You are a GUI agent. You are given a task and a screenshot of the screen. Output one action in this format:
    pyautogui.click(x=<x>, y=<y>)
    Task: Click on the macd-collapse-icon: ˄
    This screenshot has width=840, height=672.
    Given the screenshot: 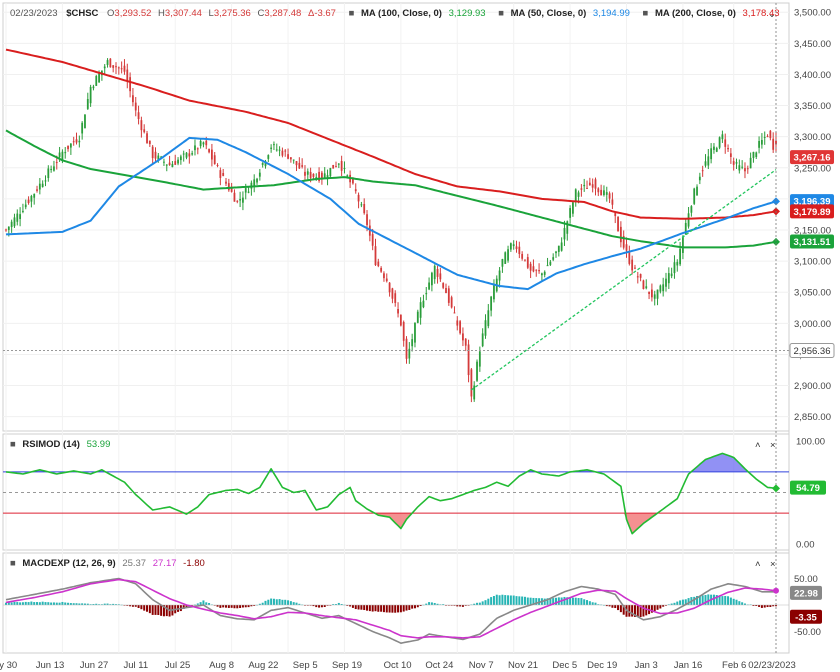 What is the action you would take?
    pyautogui.click(x=758, y=564)
    